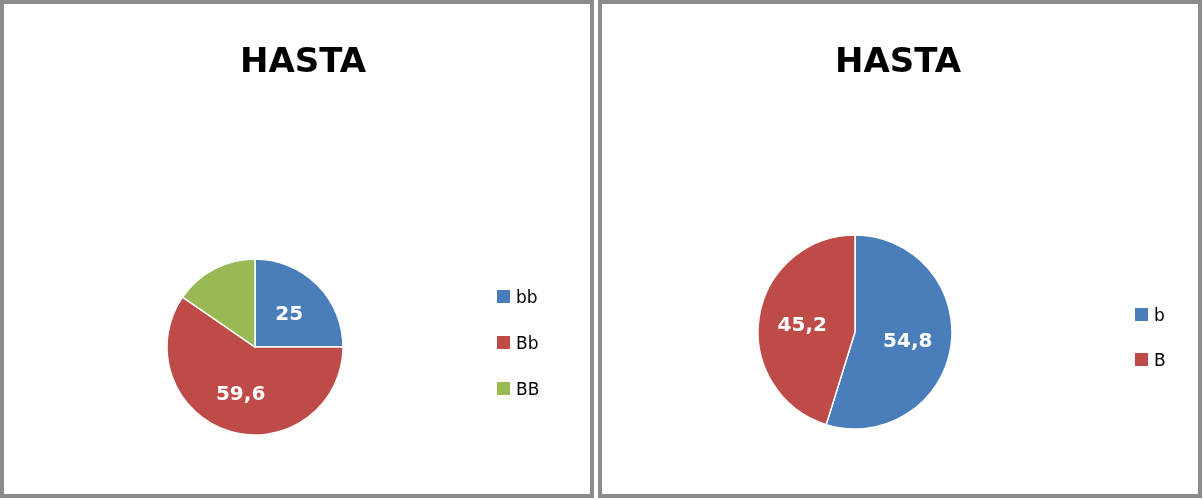 Image resolution: width=1203 pixels, height=500 pixels. I want to click on data-label: 54,8, so click(908, 340).